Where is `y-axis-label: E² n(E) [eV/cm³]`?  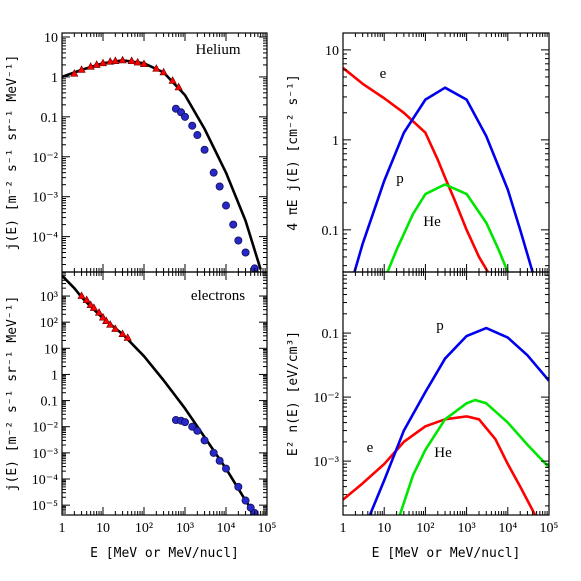
y-axis-label: E² n(E) [eV/cm³] is located at coordinates (293, 393).